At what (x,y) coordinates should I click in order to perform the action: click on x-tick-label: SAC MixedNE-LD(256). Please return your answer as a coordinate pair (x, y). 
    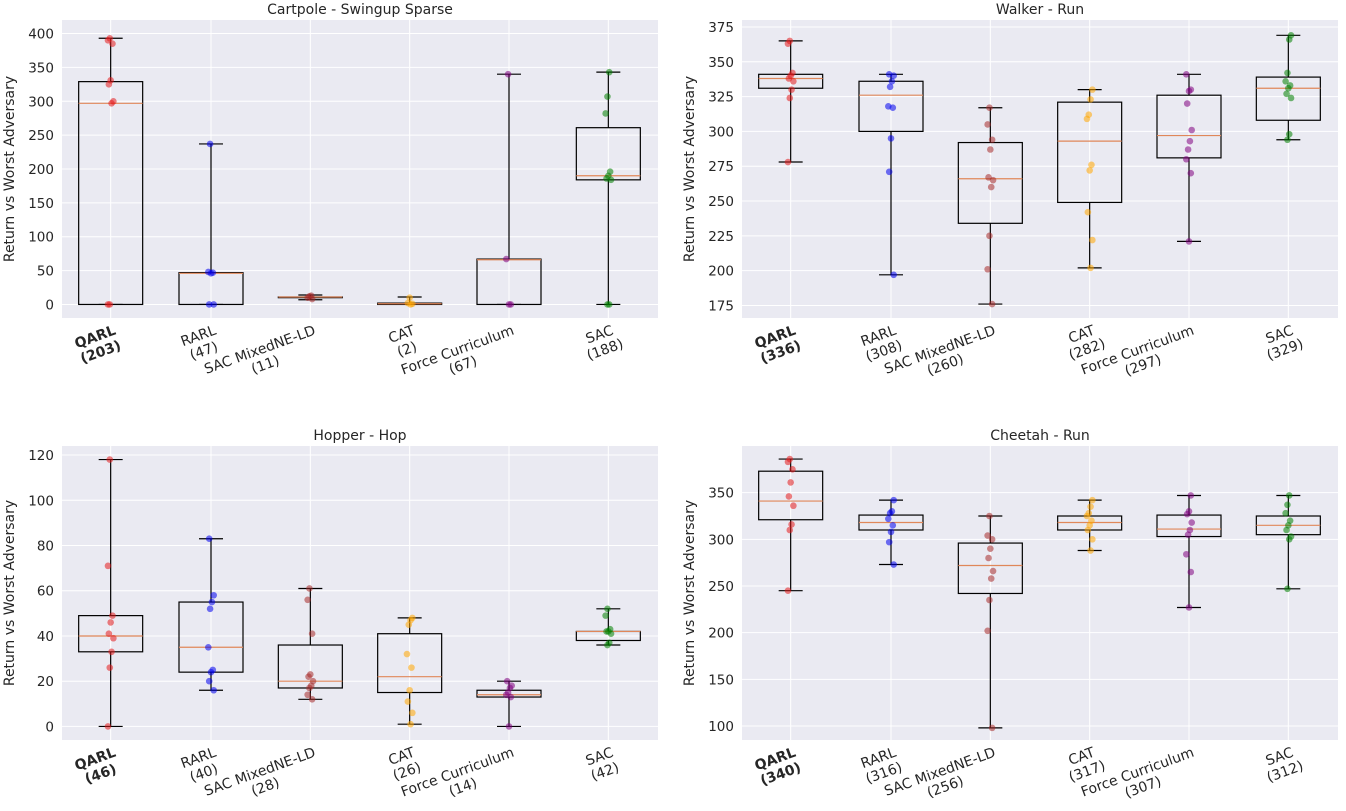
    Looking at the image, I should click on (942, 778).